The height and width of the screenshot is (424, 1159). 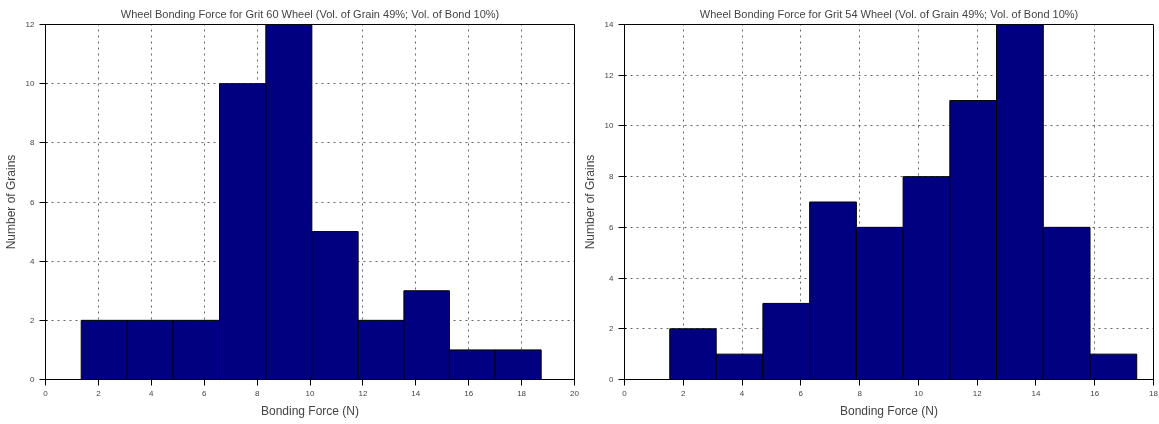 I want to click on x-tick-label: 20, so click(x=575, y=393).